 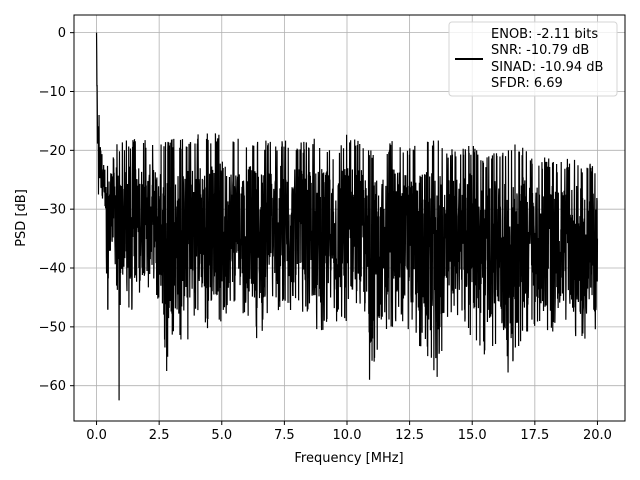 I want to click on legend-sfdr: SFDR: 6.69, so click(x=527, y=83).